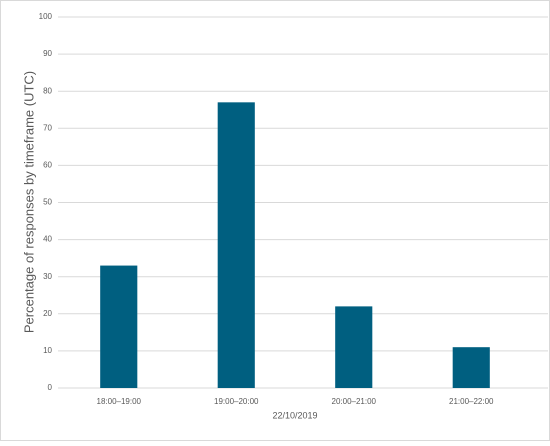  Describe the element at coordinates (236, 401) in the screenshot. I see `x-tick-label: 19:00–20:00` at that location.